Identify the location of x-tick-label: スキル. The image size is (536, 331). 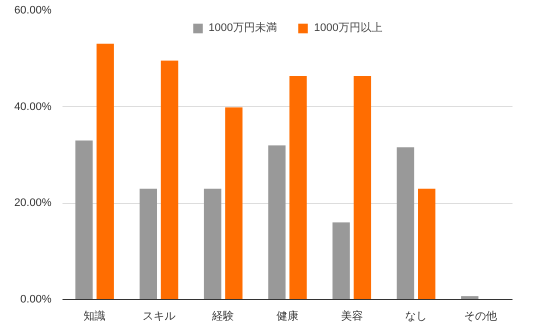
(159, 316).